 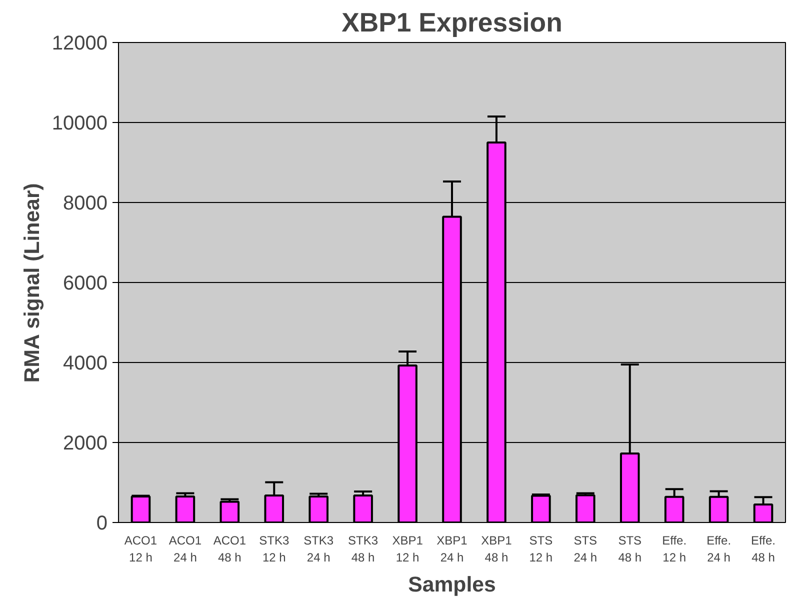 I want to click on x-tick-label: STK3 24 h, so click(x=319, y=549).